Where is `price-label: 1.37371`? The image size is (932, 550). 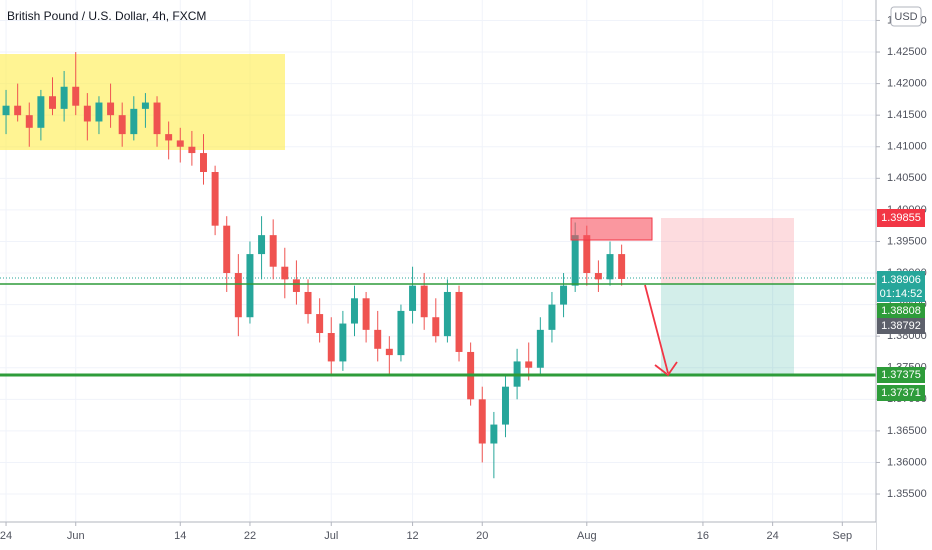
price-label: 1.37371 is located at coordinates (901, 393).